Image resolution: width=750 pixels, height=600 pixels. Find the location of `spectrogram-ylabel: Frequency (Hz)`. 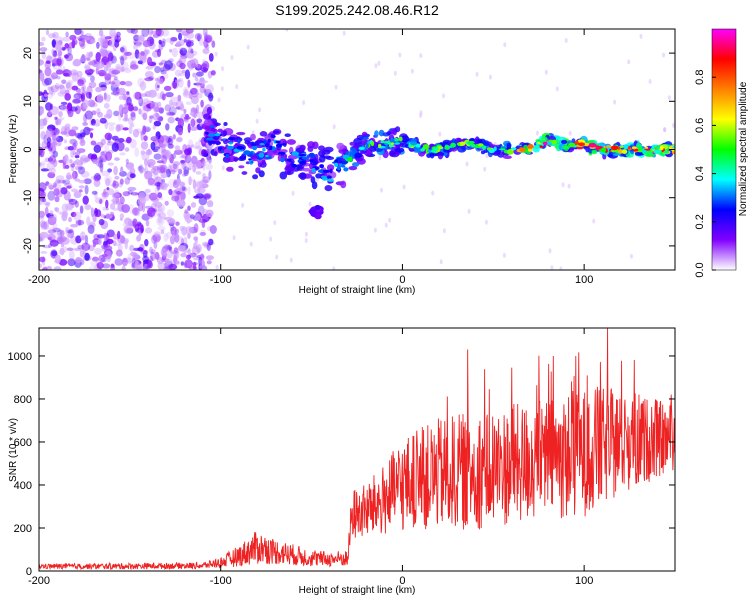

spectrogram-ylabel: Frequency (Hz) is located at coordinates (13, 149).